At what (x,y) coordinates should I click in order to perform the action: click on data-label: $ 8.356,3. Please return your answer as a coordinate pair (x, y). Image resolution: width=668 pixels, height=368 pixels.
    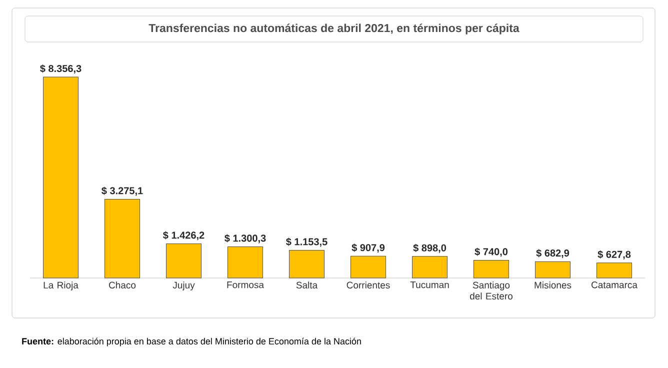
    Looking at the image, I should click on (61, 69).